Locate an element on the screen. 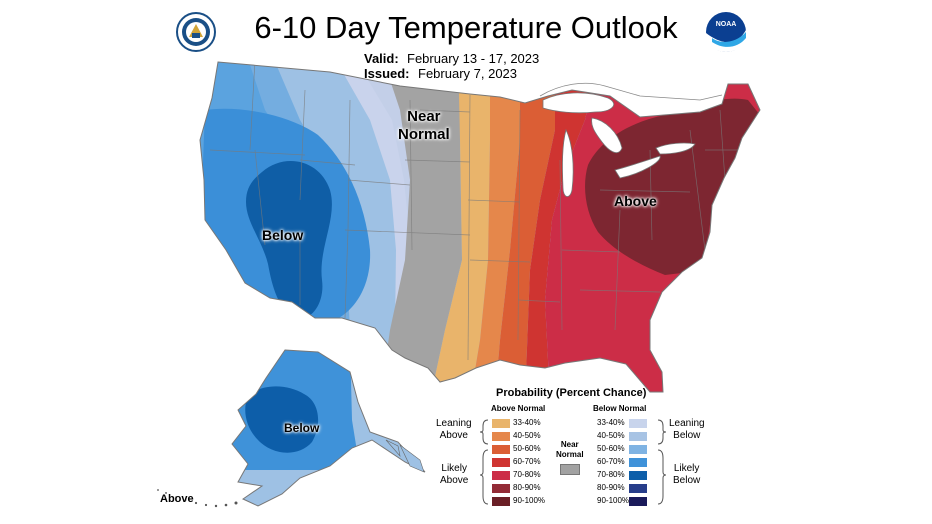 Image resolution: width=932 pixels, height=524 pixels. dept-of-commerce-seal-icon is located at coordinates (196, 32).